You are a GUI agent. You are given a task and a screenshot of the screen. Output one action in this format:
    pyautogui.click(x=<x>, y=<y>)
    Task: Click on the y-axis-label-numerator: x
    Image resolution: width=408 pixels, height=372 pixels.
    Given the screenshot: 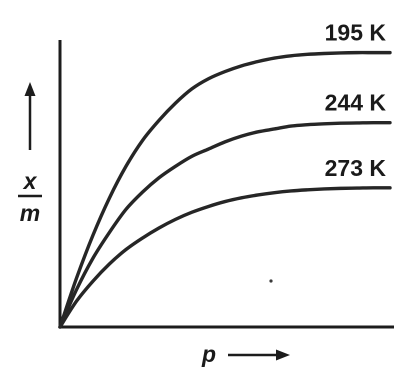 What is the action you would take?
    pyautogui.click(x=30, y=181)
    